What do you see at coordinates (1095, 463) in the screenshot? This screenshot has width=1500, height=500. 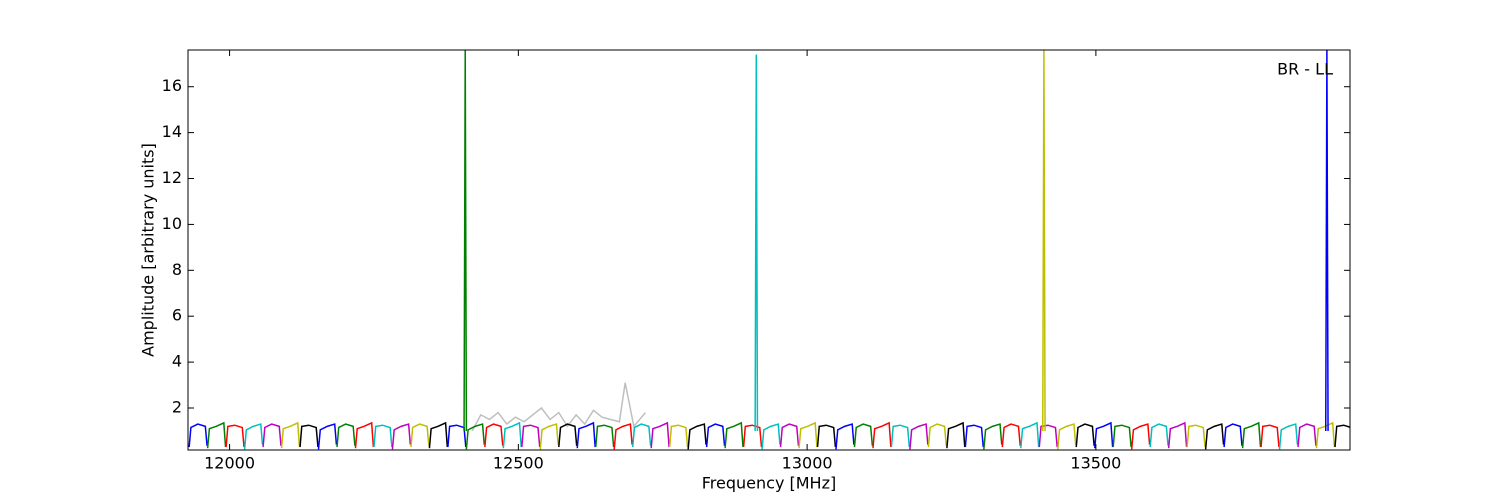 I see `x-tick-label: 13500` at bounding box center [1095, 463].